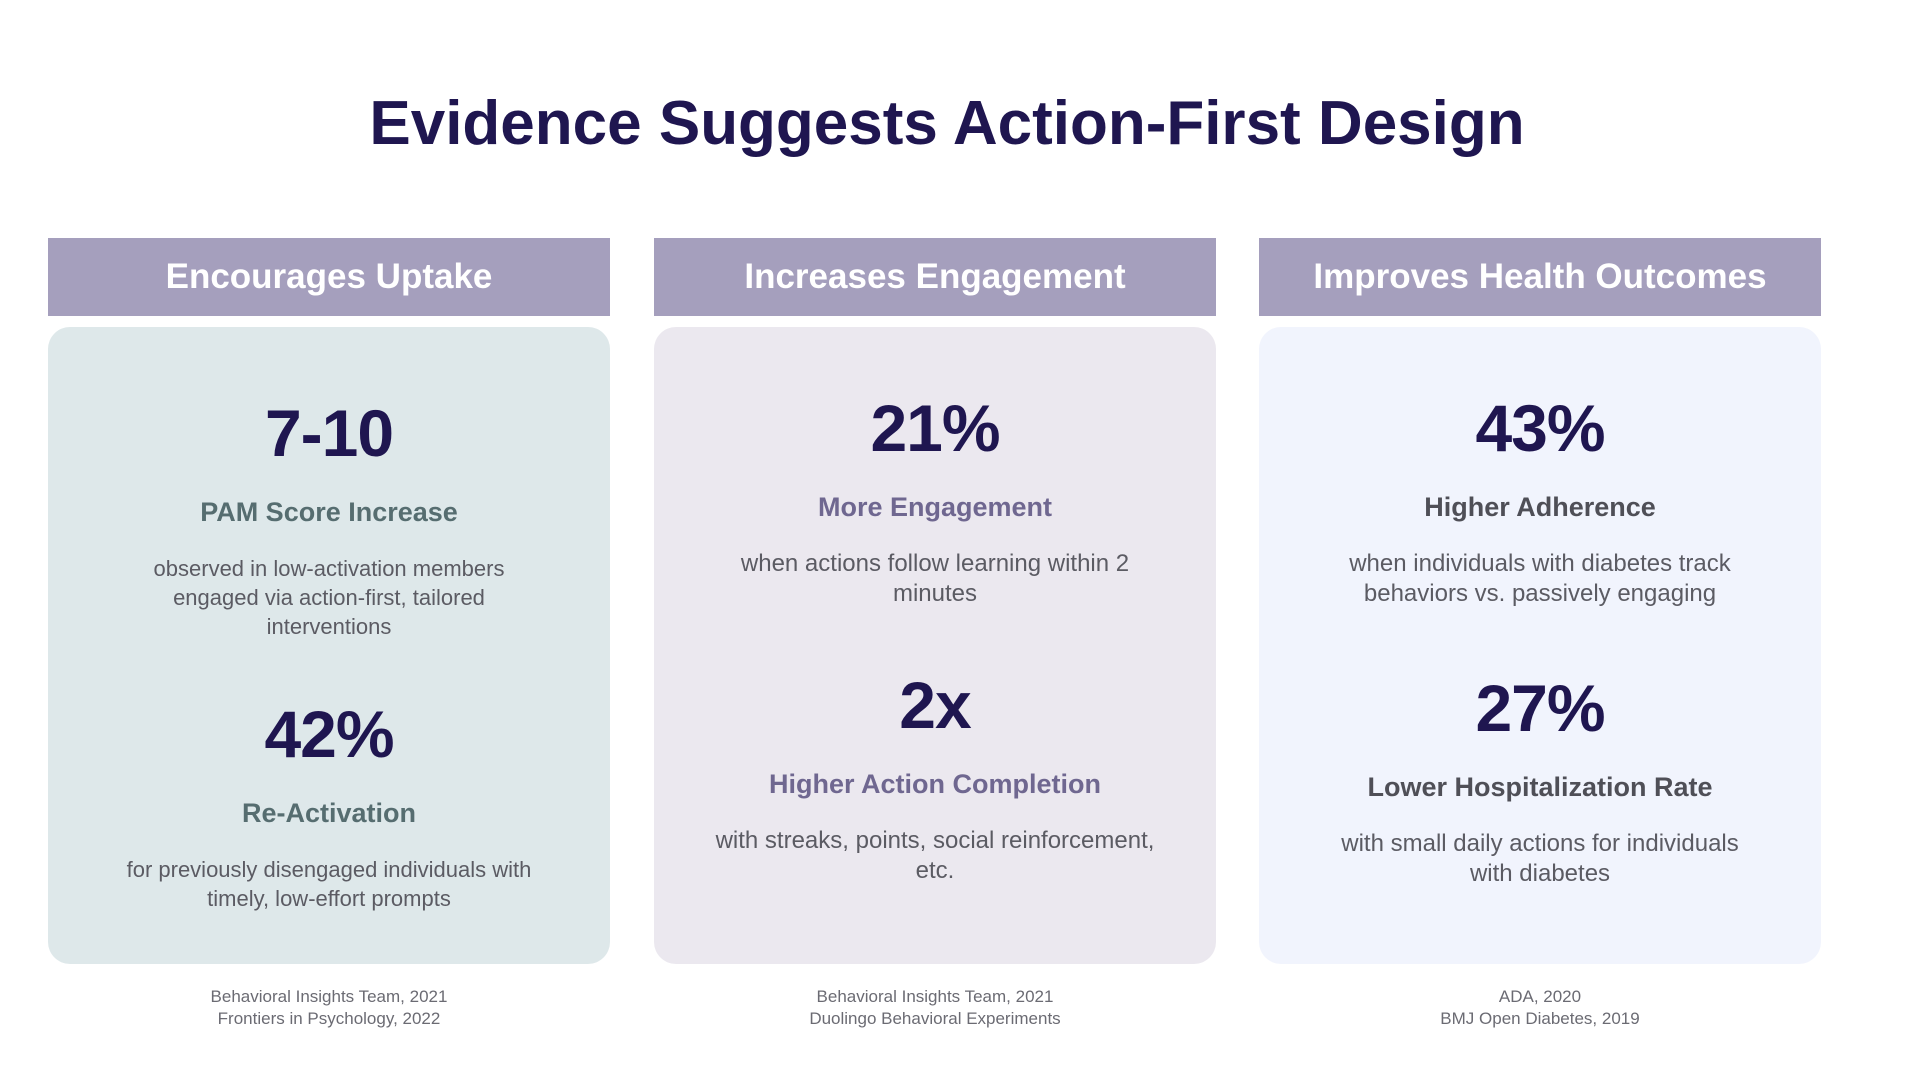 The width and height of the screenshot is (1914, 1078). Describe the element at coordinates (1540, 996) in the screenshot. I see `source-line: ADA, 2020` at that location.